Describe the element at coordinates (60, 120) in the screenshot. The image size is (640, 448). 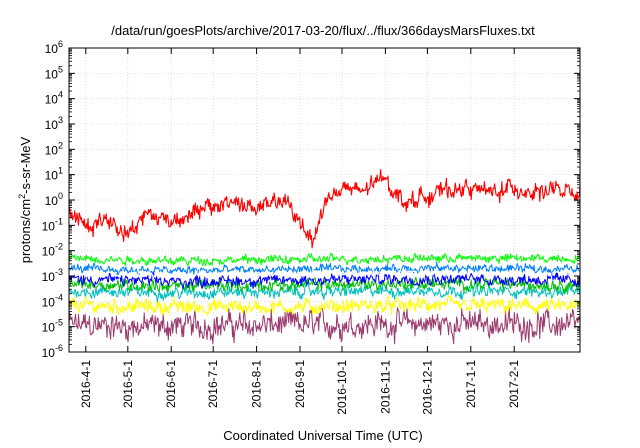
I see `y-tick-exp: 3` at that location.